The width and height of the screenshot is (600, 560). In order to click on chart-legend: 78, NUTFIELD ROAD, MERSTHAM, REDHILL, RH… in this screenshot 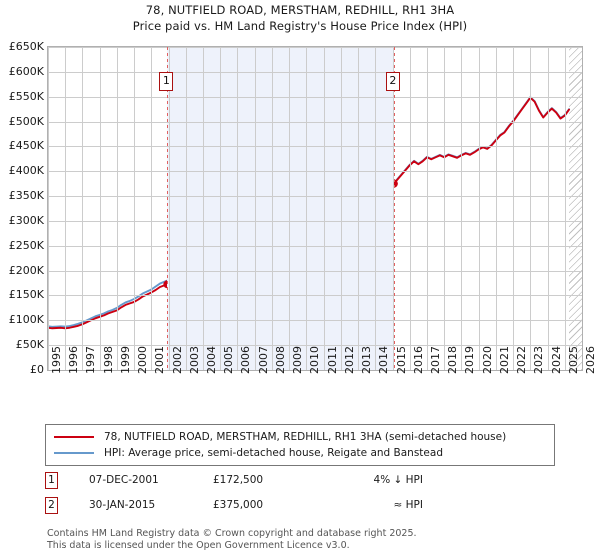, I will do `click(300, 445)`.